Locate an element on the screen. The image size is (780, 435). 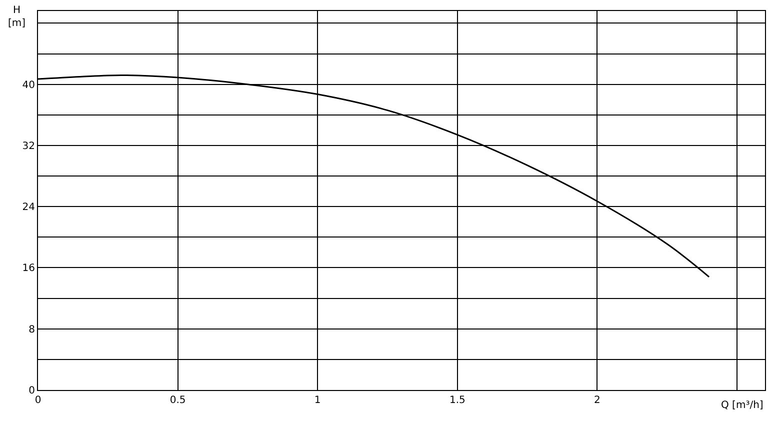
x-tick-label: 1.5 is located at coordinates (457, 400).